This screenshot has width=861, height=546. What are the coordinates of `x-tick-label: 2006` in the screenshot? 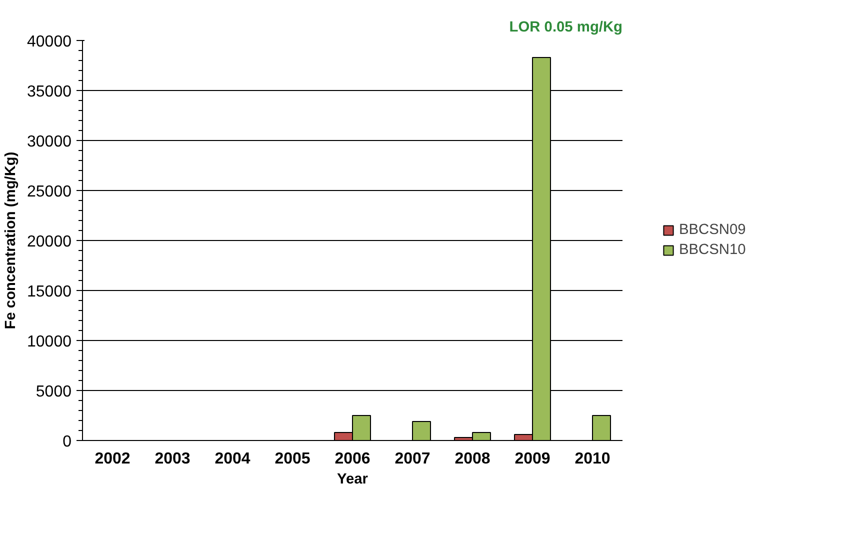 It's located at (352, 459).